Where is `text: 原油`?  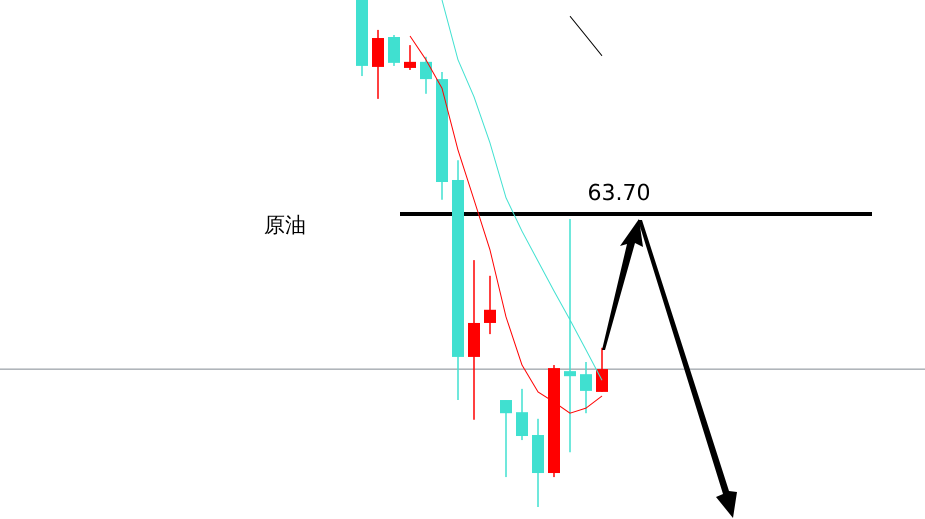 text: 原油 is located at coordinates (285, 225).